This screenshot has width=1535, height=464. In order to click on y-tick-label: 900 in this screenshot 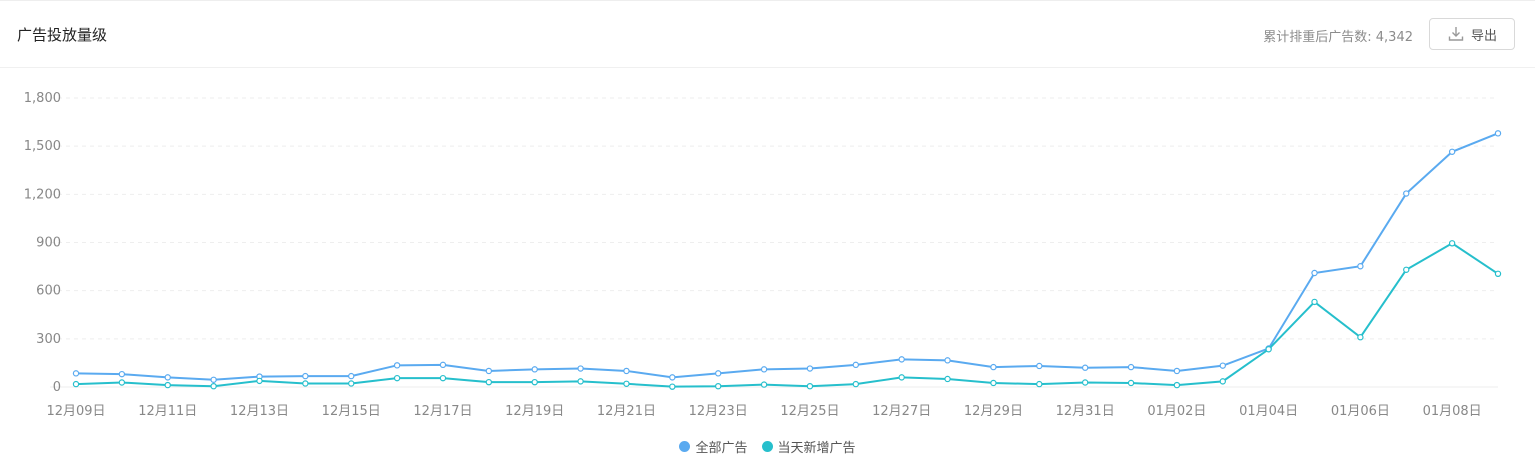, I will do `click(48, 243)`.